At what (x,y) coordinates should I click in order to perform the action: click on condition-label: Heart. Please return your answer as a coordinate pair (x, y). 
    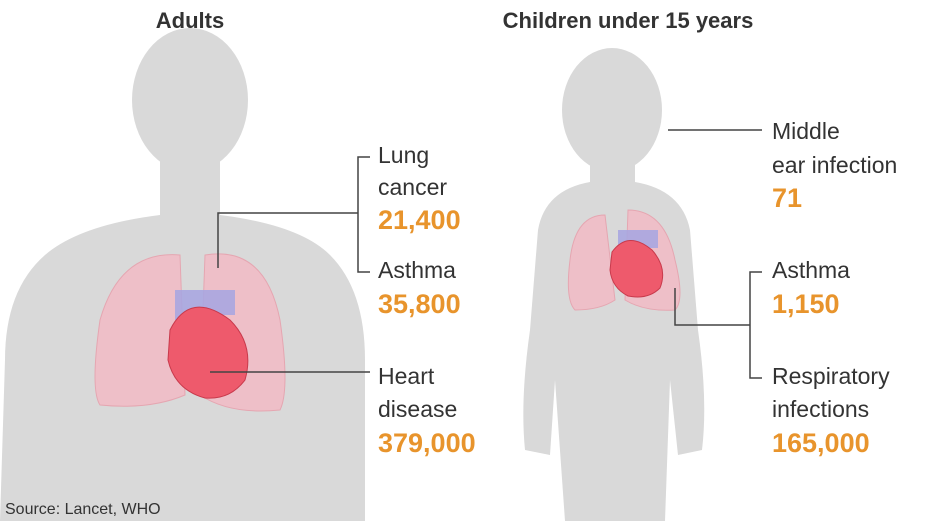
    Looking at the image, I should click on (406, 376).